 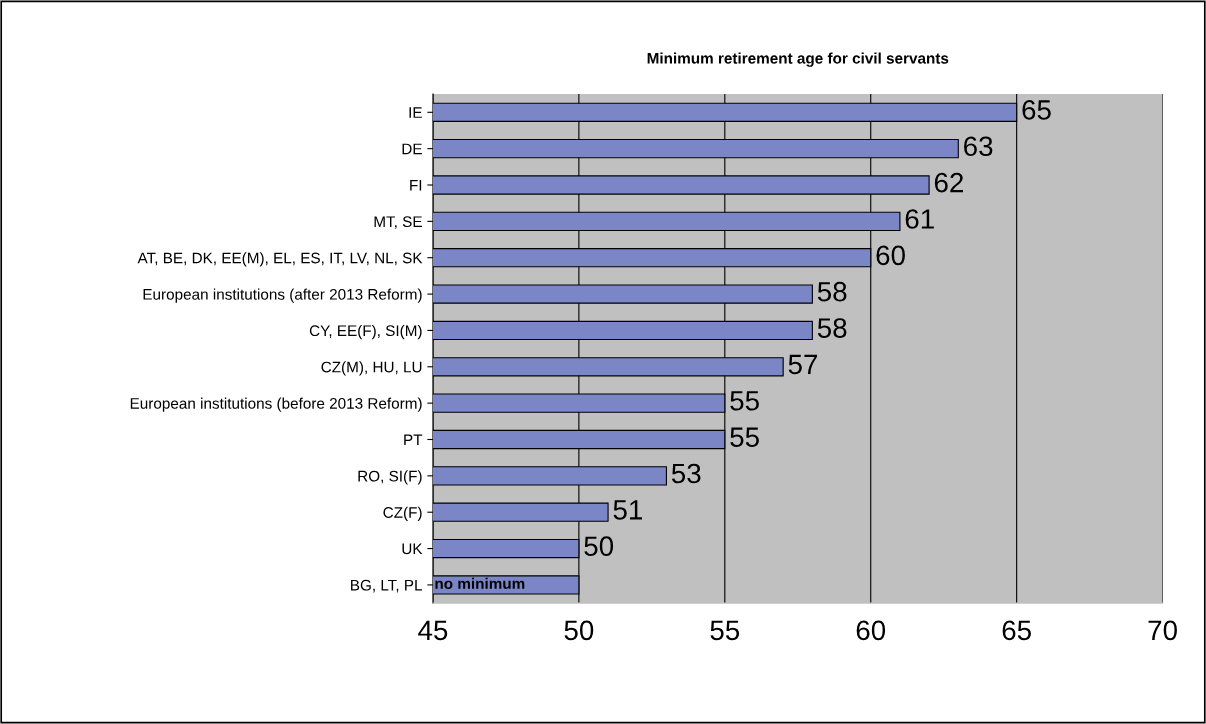 What do you see at coordinates (387, 586) in the screenshot?
I see `y-tick-label: BG, LT, PL` at bounding box center [387, 586].